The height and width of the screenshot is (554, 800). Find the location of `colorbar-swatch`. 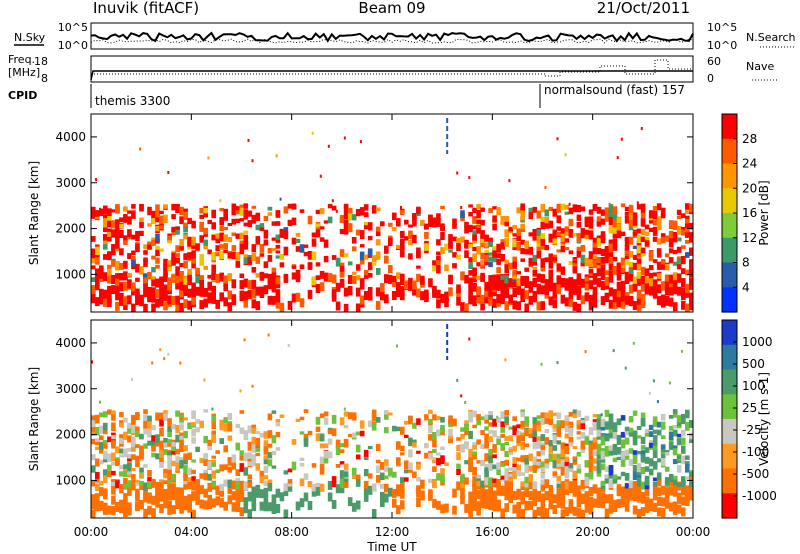

colorbar-swatch is located at coordinates (729, 250).